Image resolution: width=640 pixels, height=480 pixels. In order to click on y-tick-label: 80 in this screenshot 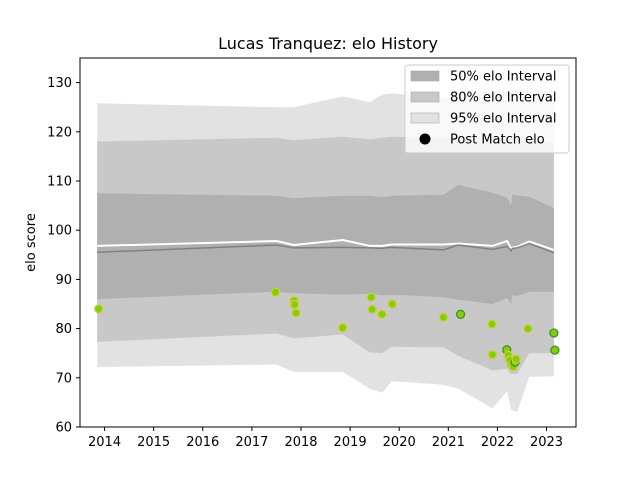, I will do `click(63, 329)`.